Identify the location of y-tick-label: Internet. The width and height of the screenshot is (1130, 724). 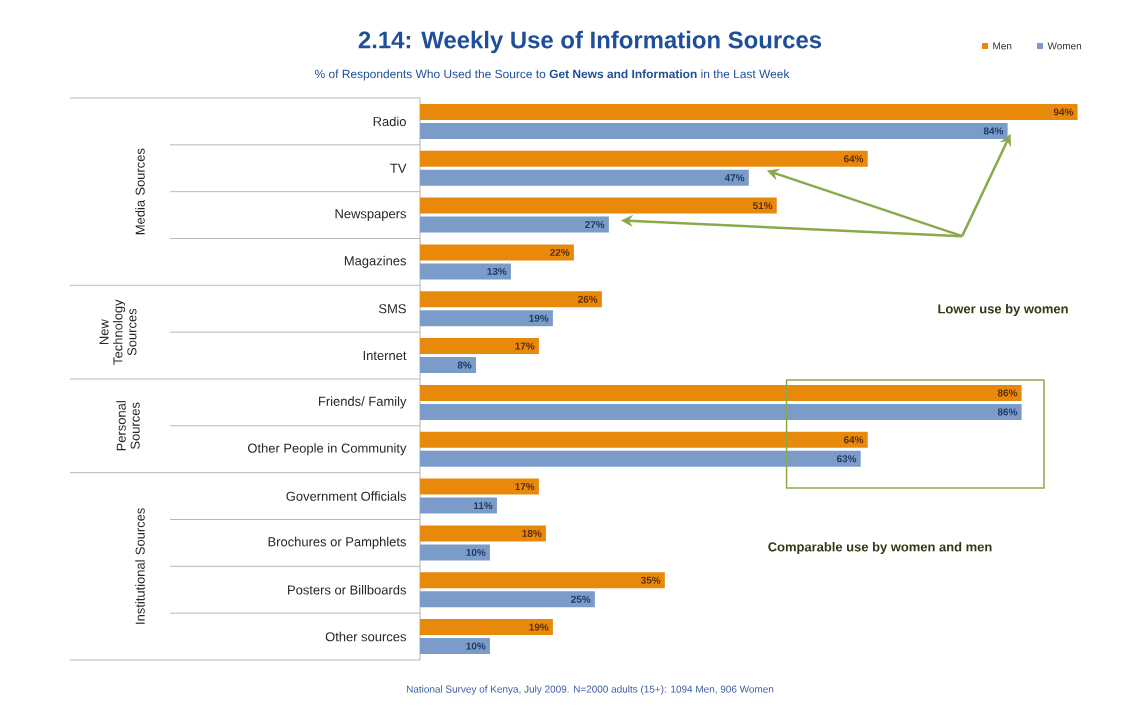
(385, 356).